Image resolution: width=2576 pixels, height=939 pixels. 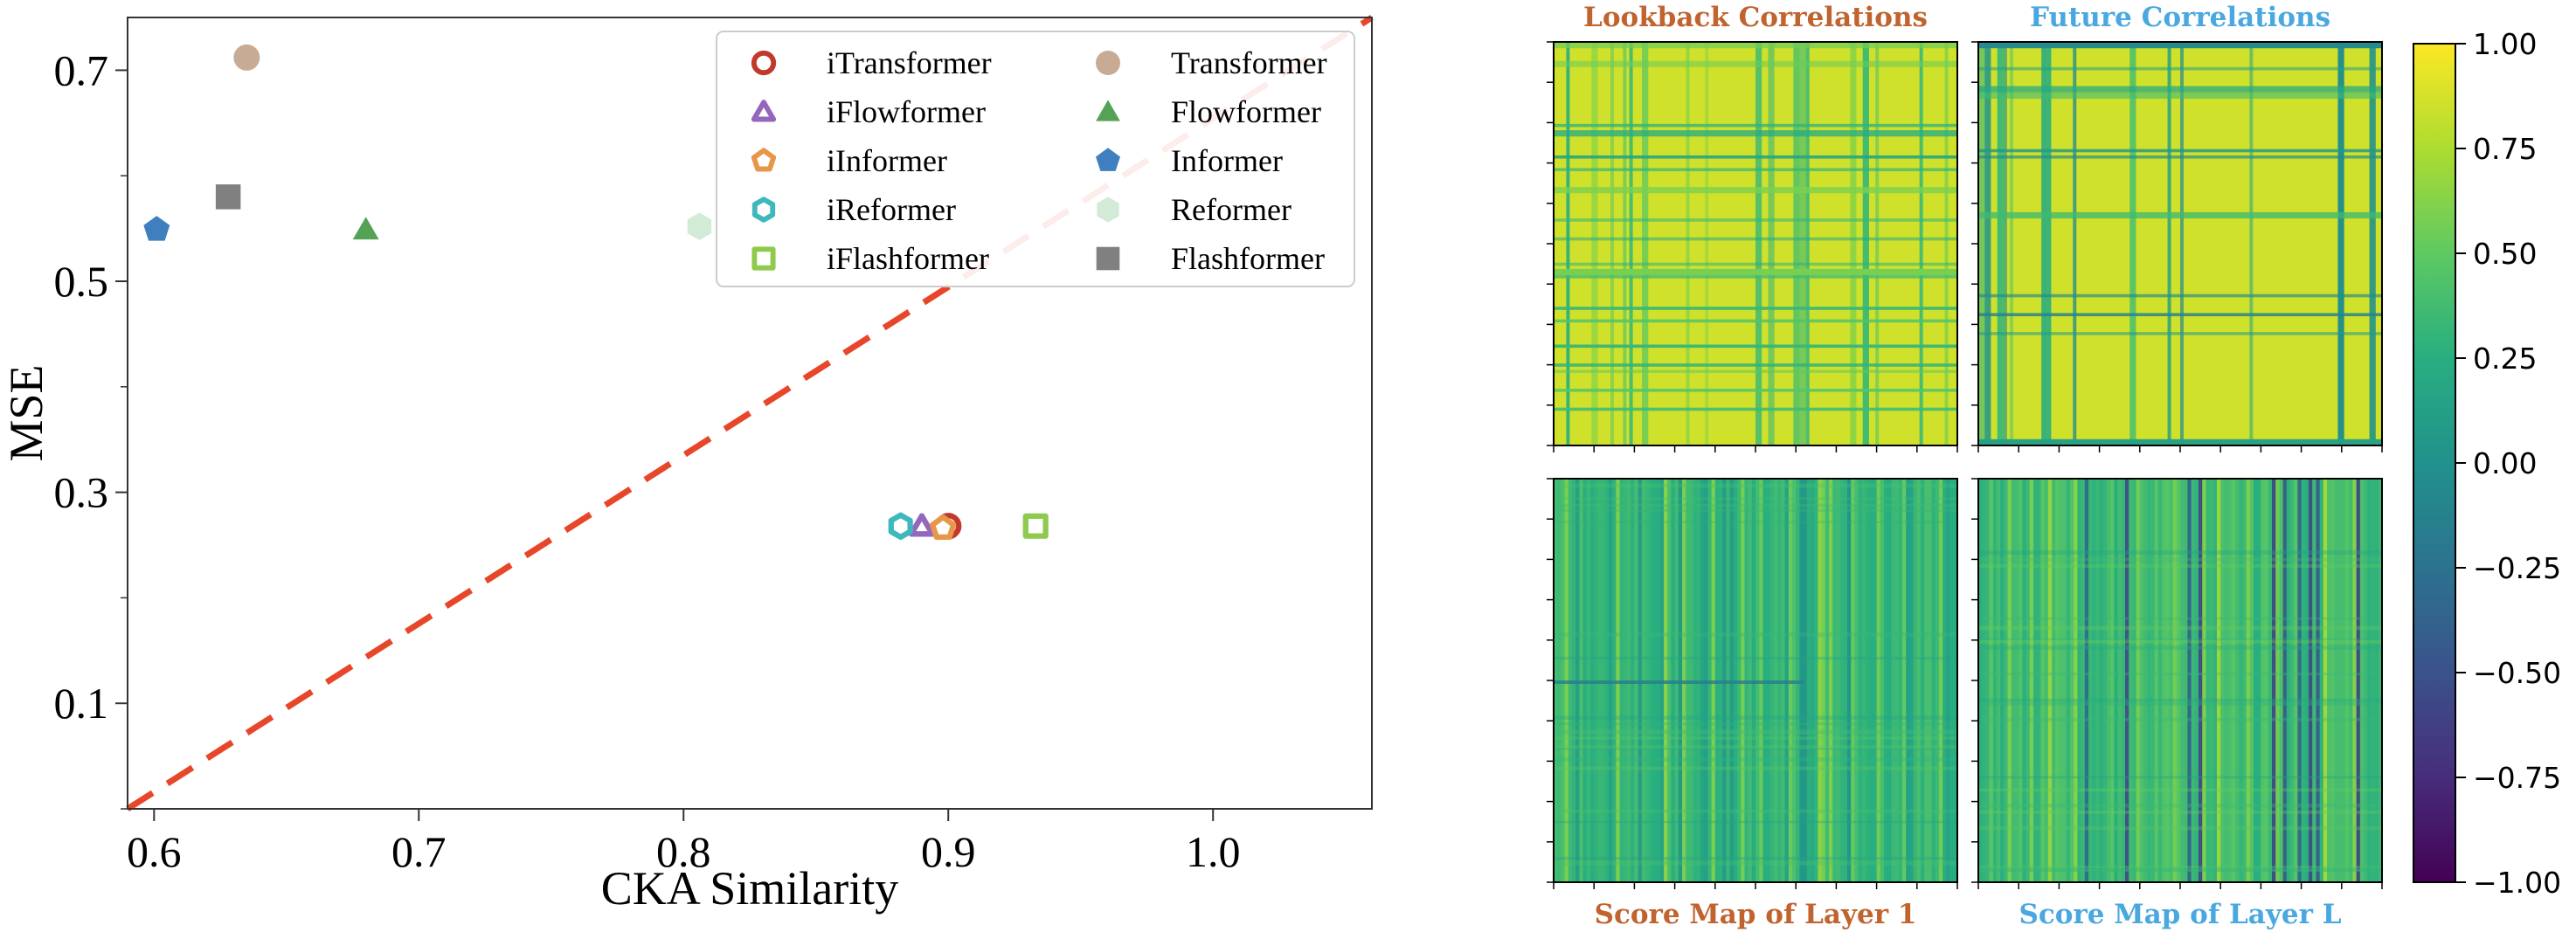 I want to click on x-axis-label: CKA Similarity, so click(x=750, y=888).